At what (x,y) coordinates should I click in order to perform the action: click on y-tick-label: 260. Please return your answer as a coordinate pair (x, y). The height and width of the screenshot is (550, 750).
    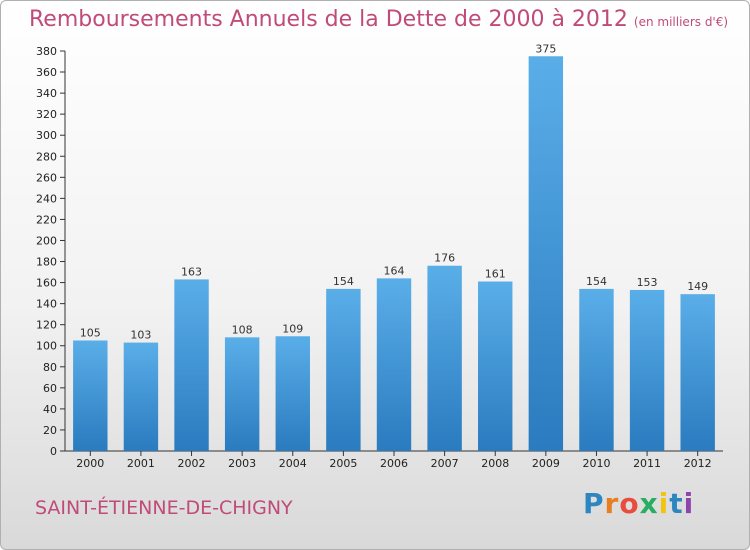
    Looking at the image, I should click on (46, 177).